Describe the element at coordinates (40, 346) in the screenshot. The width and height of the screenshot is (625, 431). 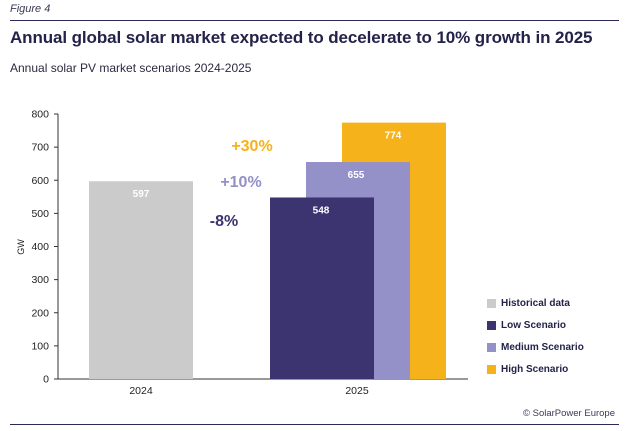
I see `y-tick-label: 100` at that location.